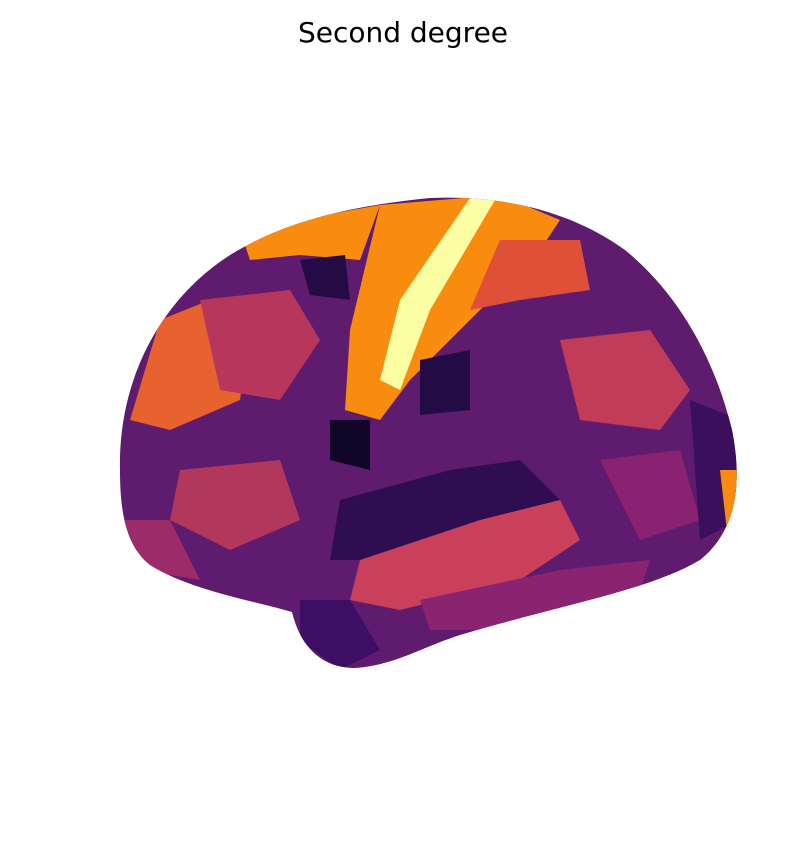 The image size is (806, 846). Describe the element at coordinates (445, 510) in the screenshot. I see `sylvian-fissure` at that location.